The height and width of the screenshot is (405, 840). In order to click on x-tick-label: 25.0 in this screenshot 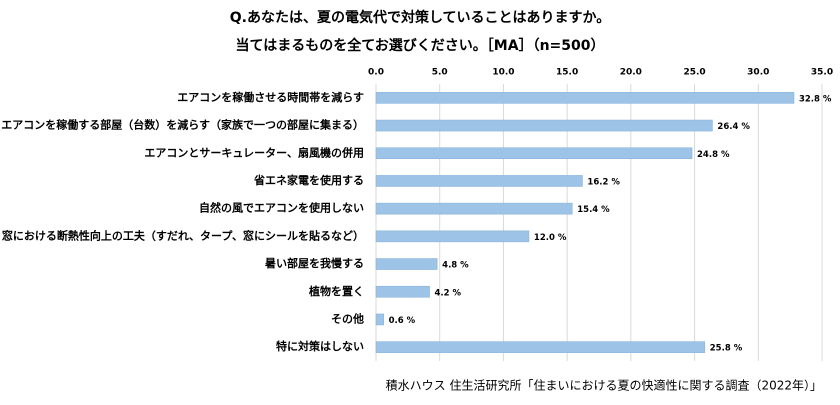, I will do `click(694, 73)`.